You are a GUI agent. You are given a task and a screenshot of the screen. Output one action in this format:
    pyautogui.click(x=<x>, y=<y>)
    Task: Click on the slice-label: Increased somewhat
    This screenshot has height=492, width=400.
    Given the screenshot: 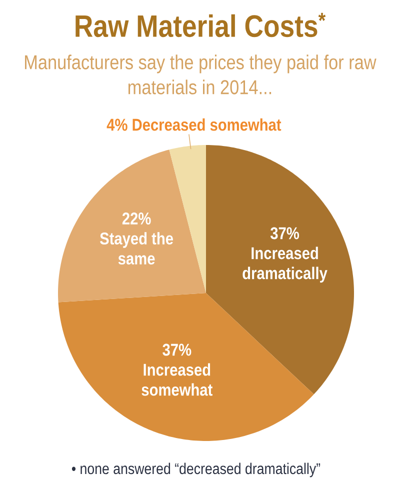 What is the action you would take?
    pyautogui.click(x=177, y=379)
    